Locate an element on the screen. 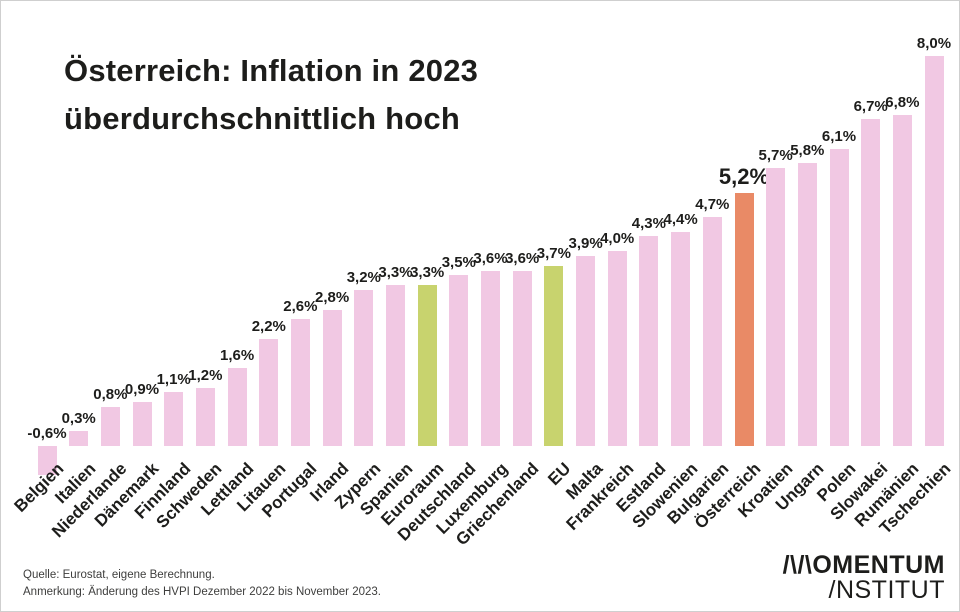  bar-Spanien is located at coordinates (395, 365).